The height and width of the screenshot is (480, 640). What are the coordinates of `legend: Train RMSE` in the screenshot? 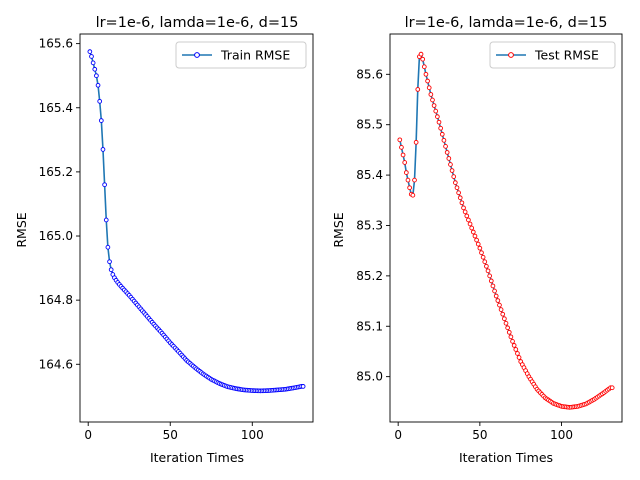 It's located at (241, 55).